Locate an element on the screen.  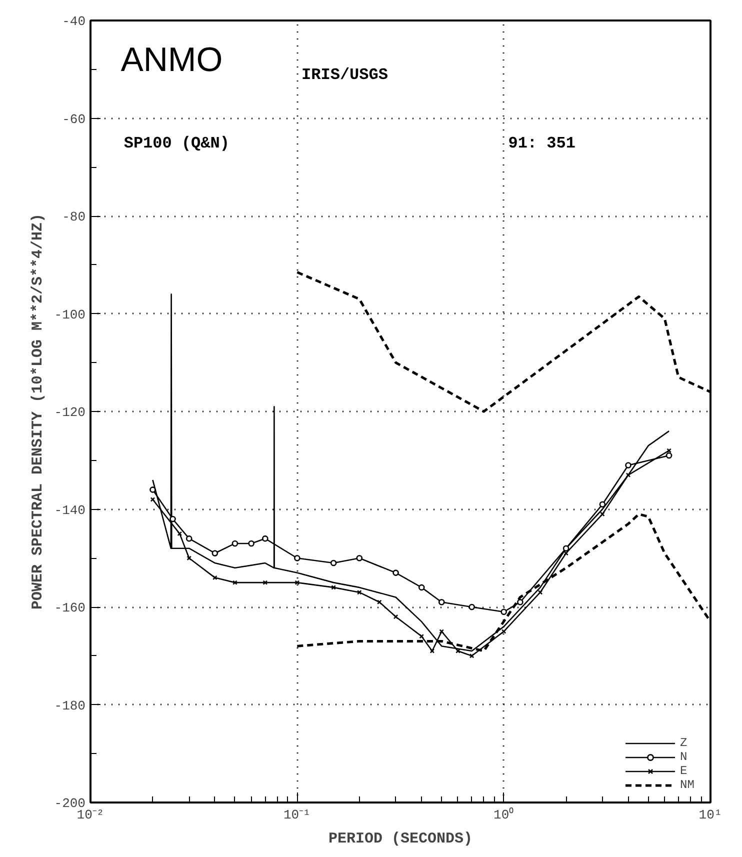
y-tick-label: -140 is located at coordinates (70, 510).